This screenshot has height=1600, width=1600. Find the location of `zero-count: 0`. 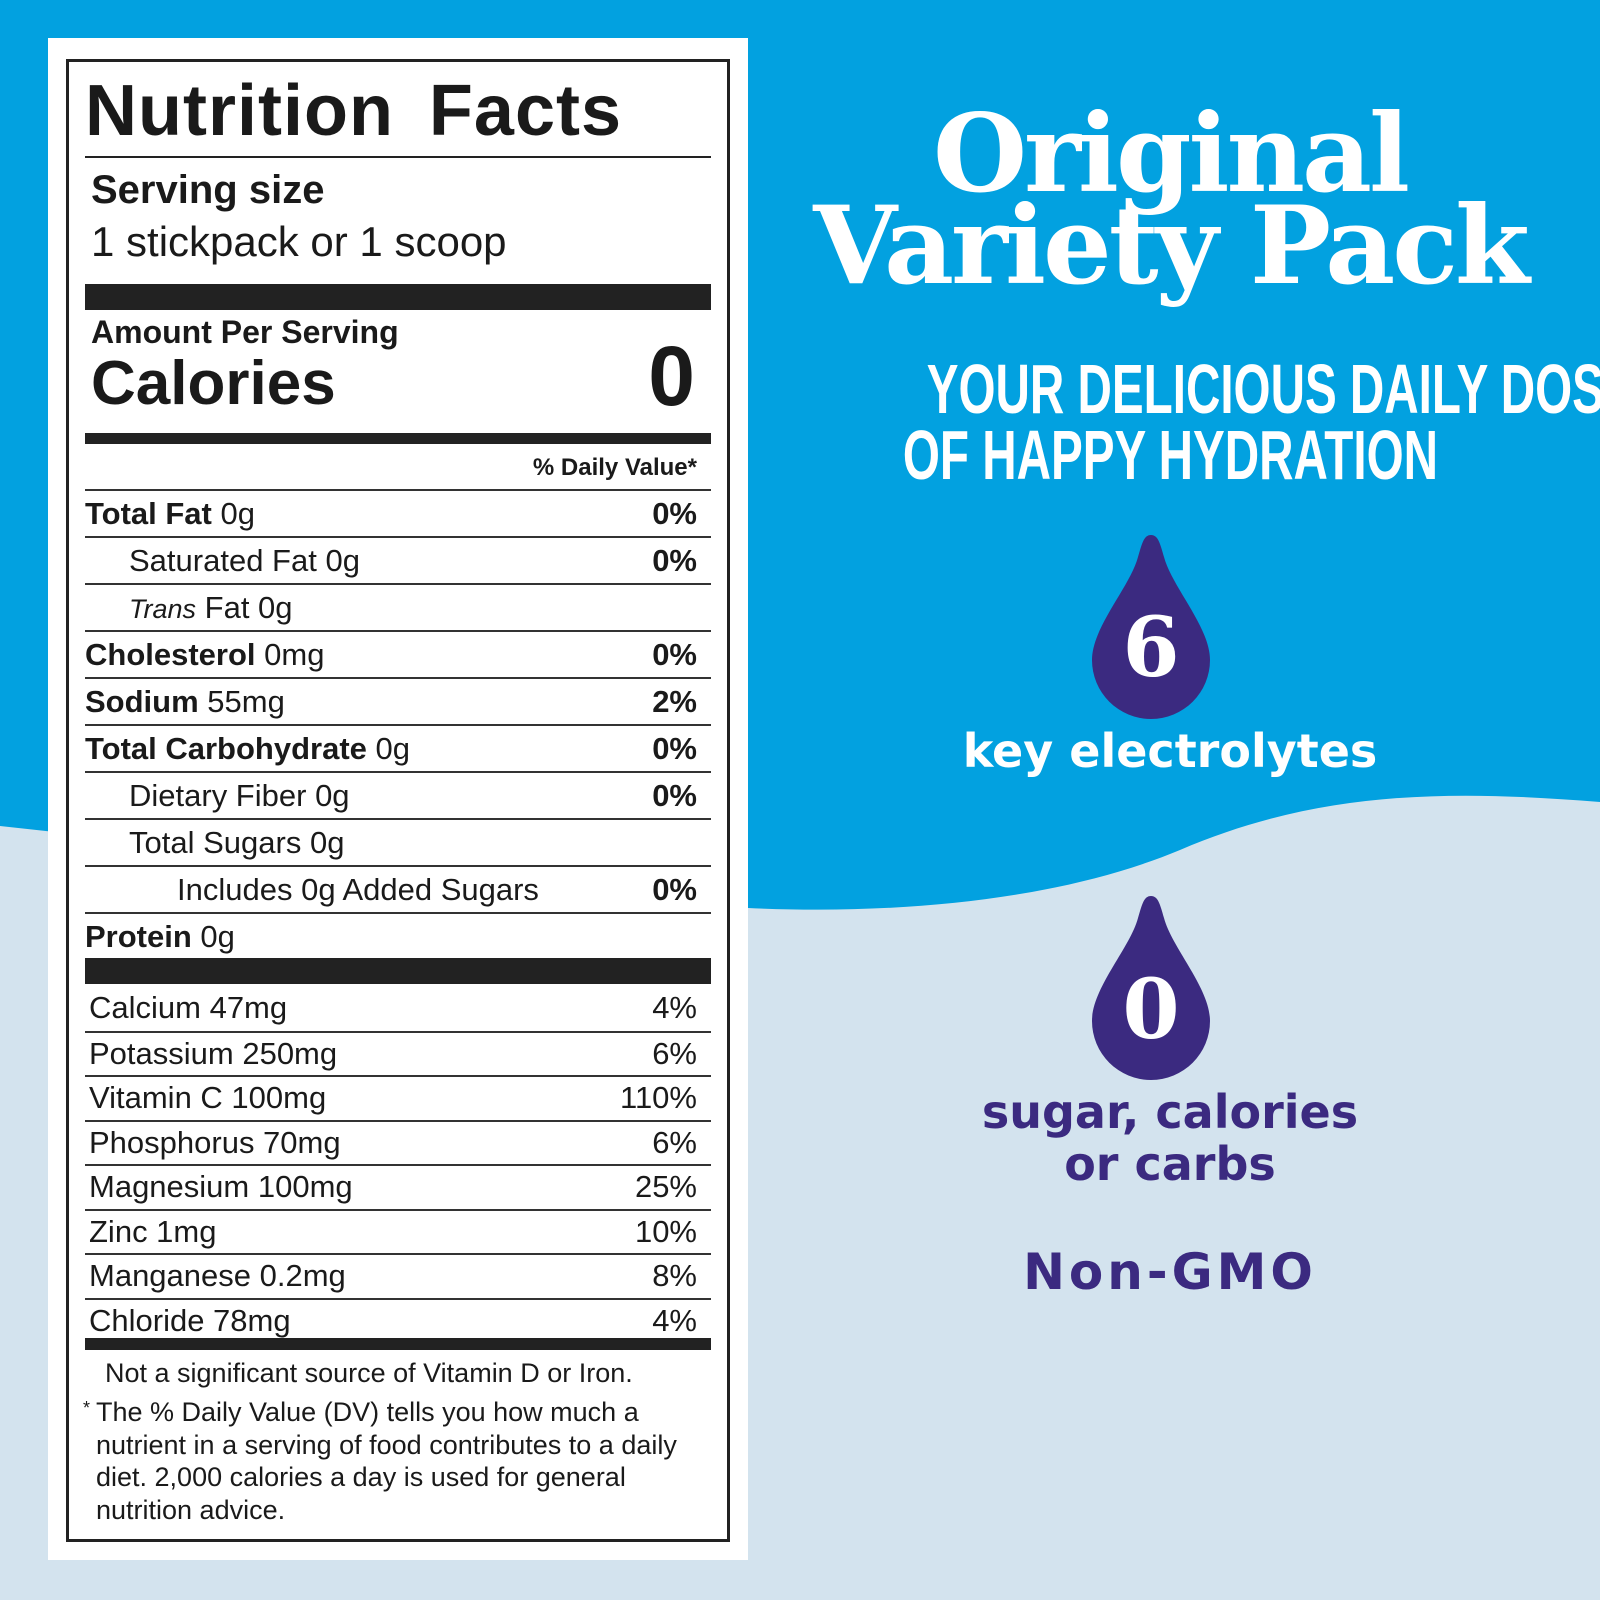

zero-count: 0 is located at coordinates (1151, 1010).